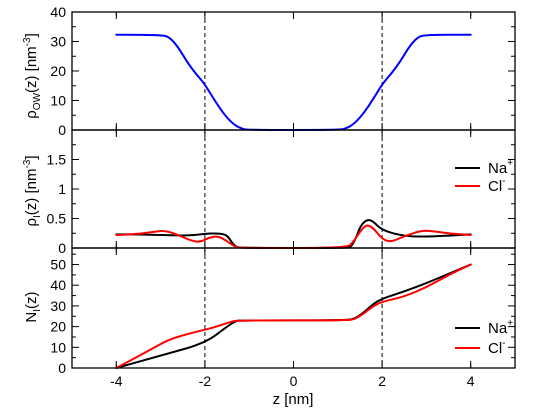  What do you see at coordinates (37, 310) in the screenshot?
I see `y-label-bot-sub: I` at bounding box center [37, 310].